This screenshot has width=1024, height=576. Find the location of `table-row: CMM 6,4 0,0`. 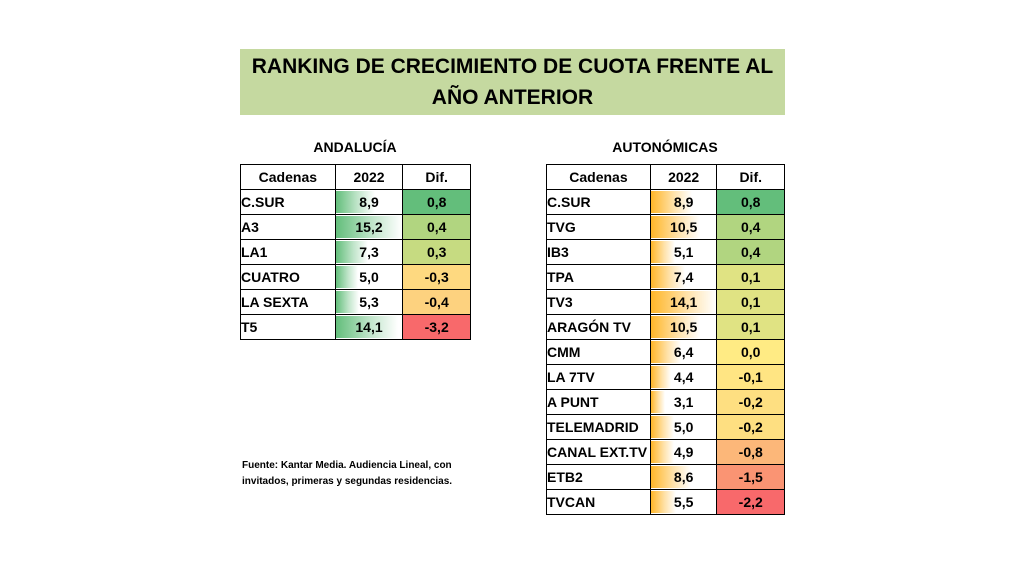

table-row: CMM 6,4 0,0 is located at coordinates (665, 352).